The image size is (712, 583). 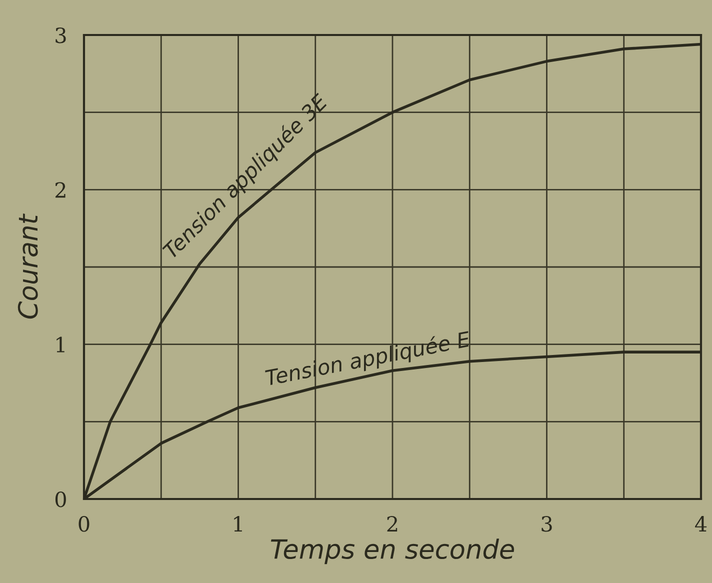 What do you see at coordinates (238, 524) in the screenshot?
I see `x-tick-label: 1` at bounding box center [238, 524].